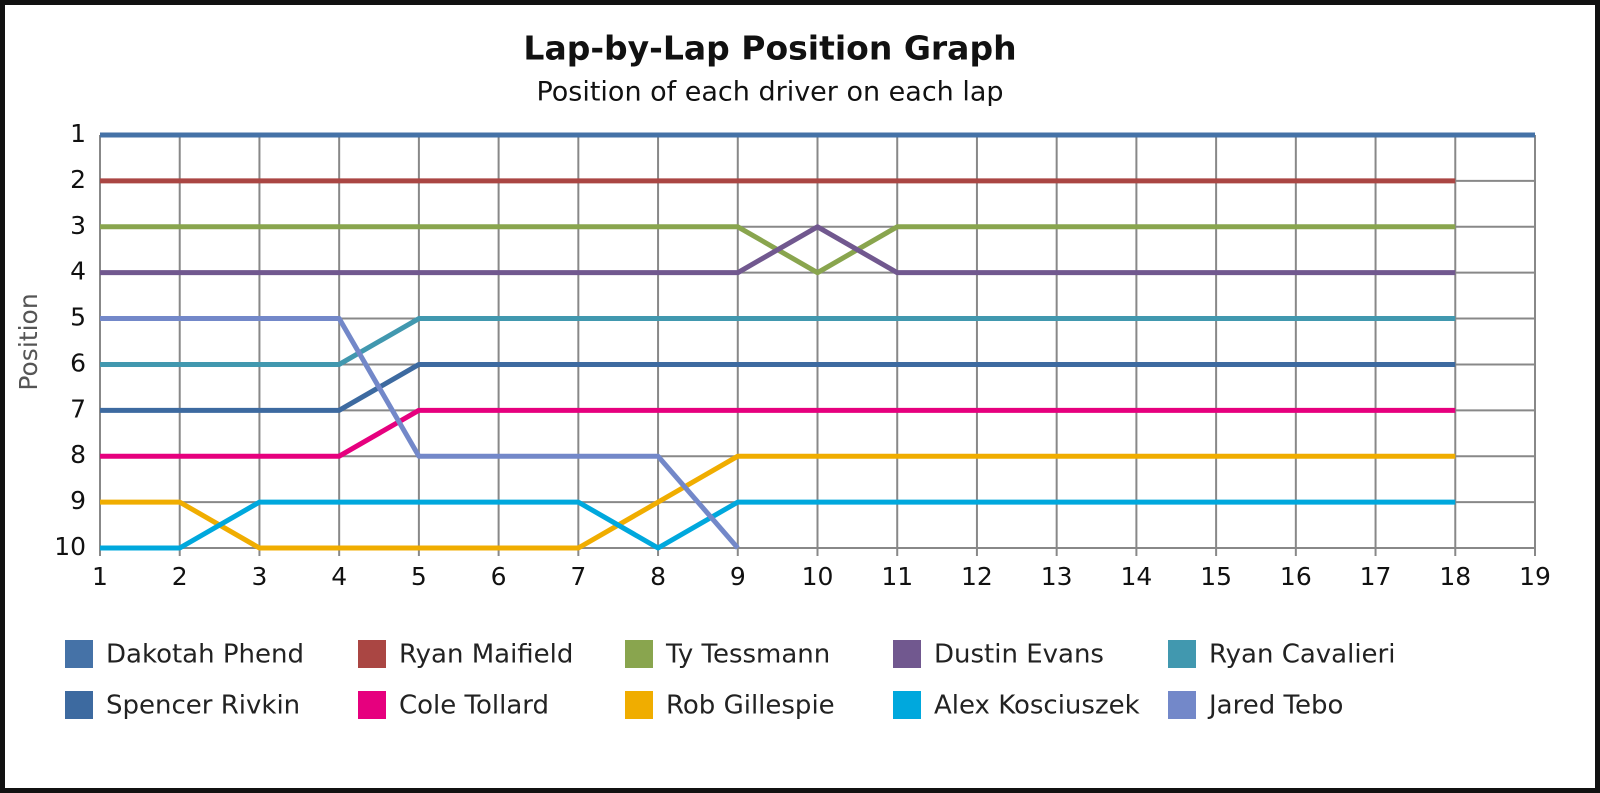 This screenshot has height=793, width=1600. I want to click on legend-label: Alex Kosciuszek, so click(1037, 706).